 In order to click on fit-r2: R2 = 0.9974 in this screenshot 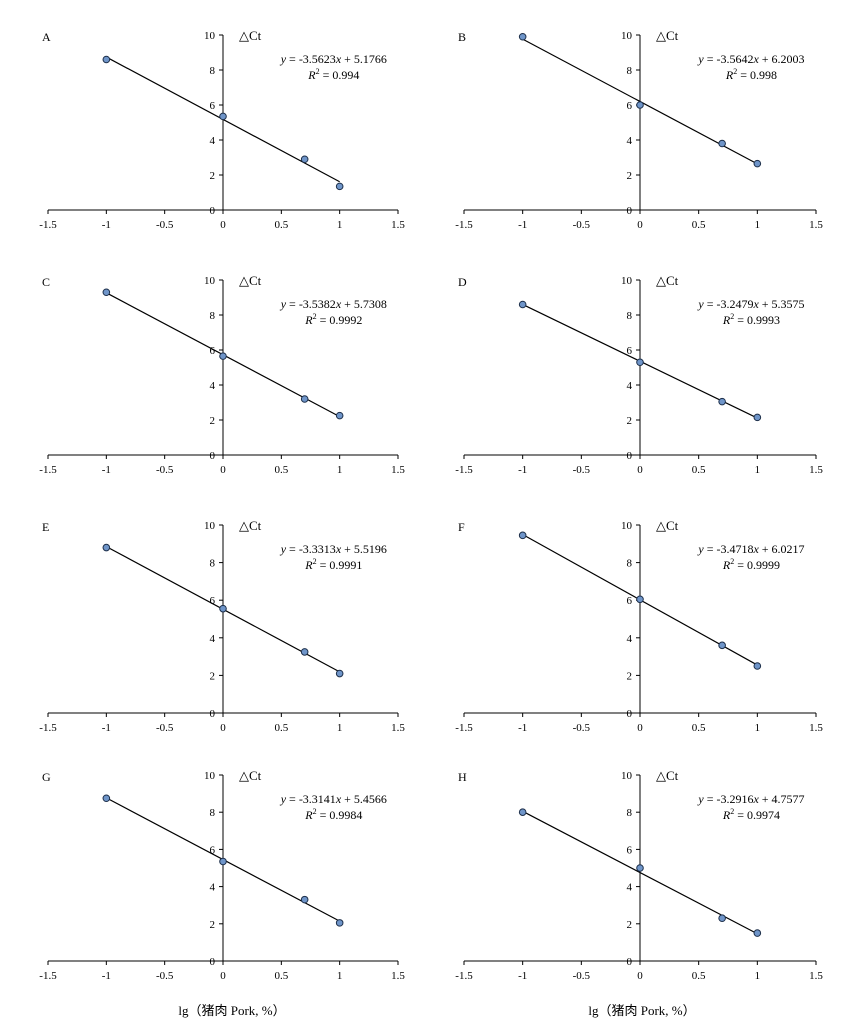, I will do `click(751, 814)`.